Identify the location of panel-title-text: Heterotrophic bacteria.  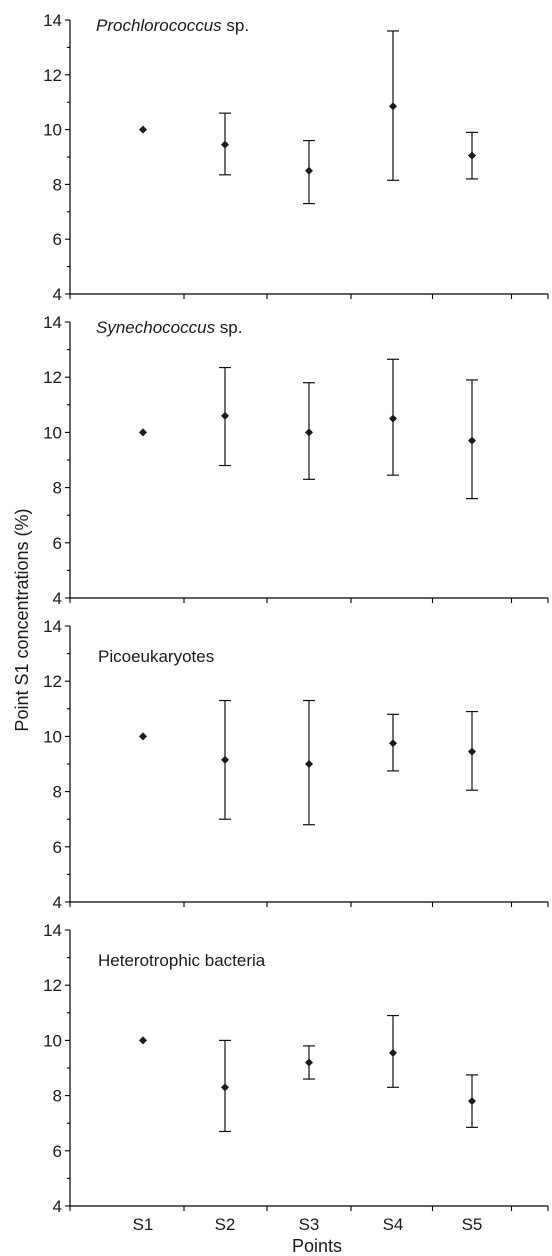
(182, 960).